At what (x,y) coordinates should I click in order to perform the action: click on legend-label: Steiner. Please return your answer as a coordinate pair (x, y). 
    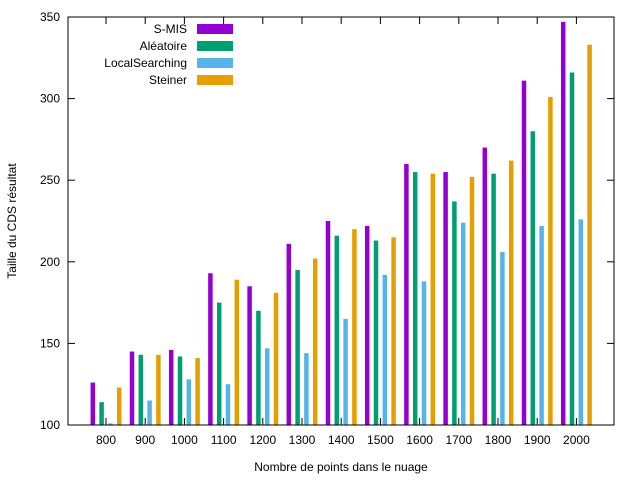
    Looking at the image, I should click on (168, 80).